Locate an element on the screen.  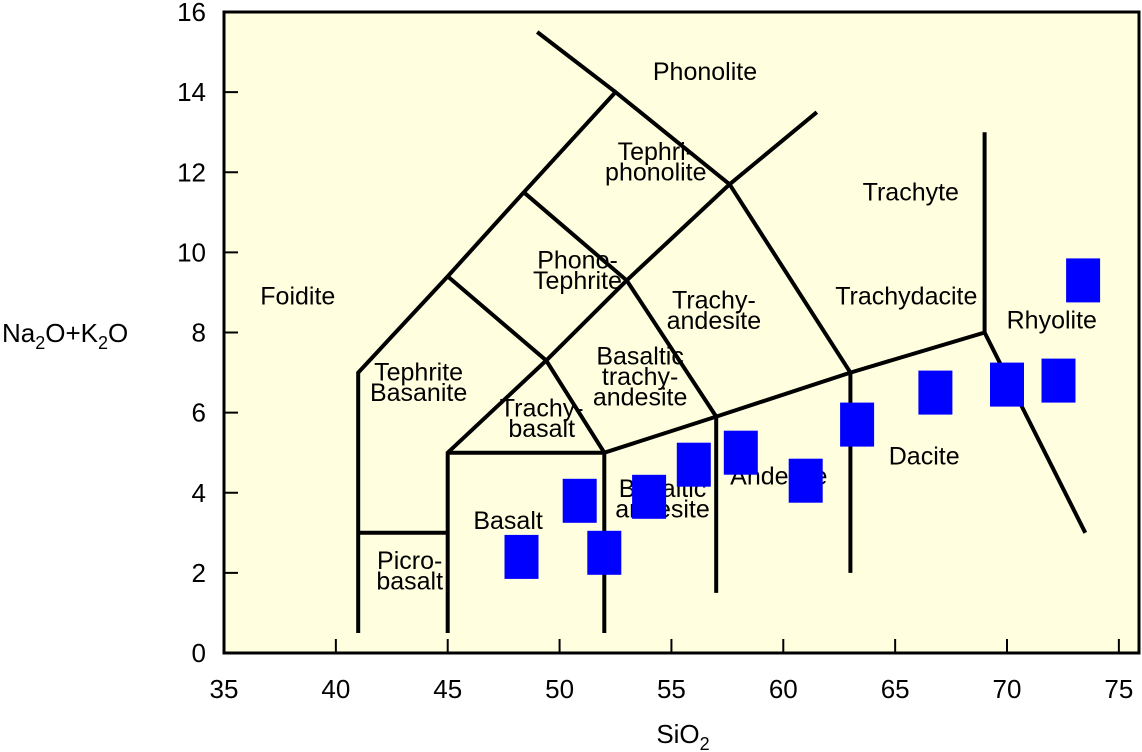
field-label-rhyolite: Rhyolite is located at coordinates (1052, 321).